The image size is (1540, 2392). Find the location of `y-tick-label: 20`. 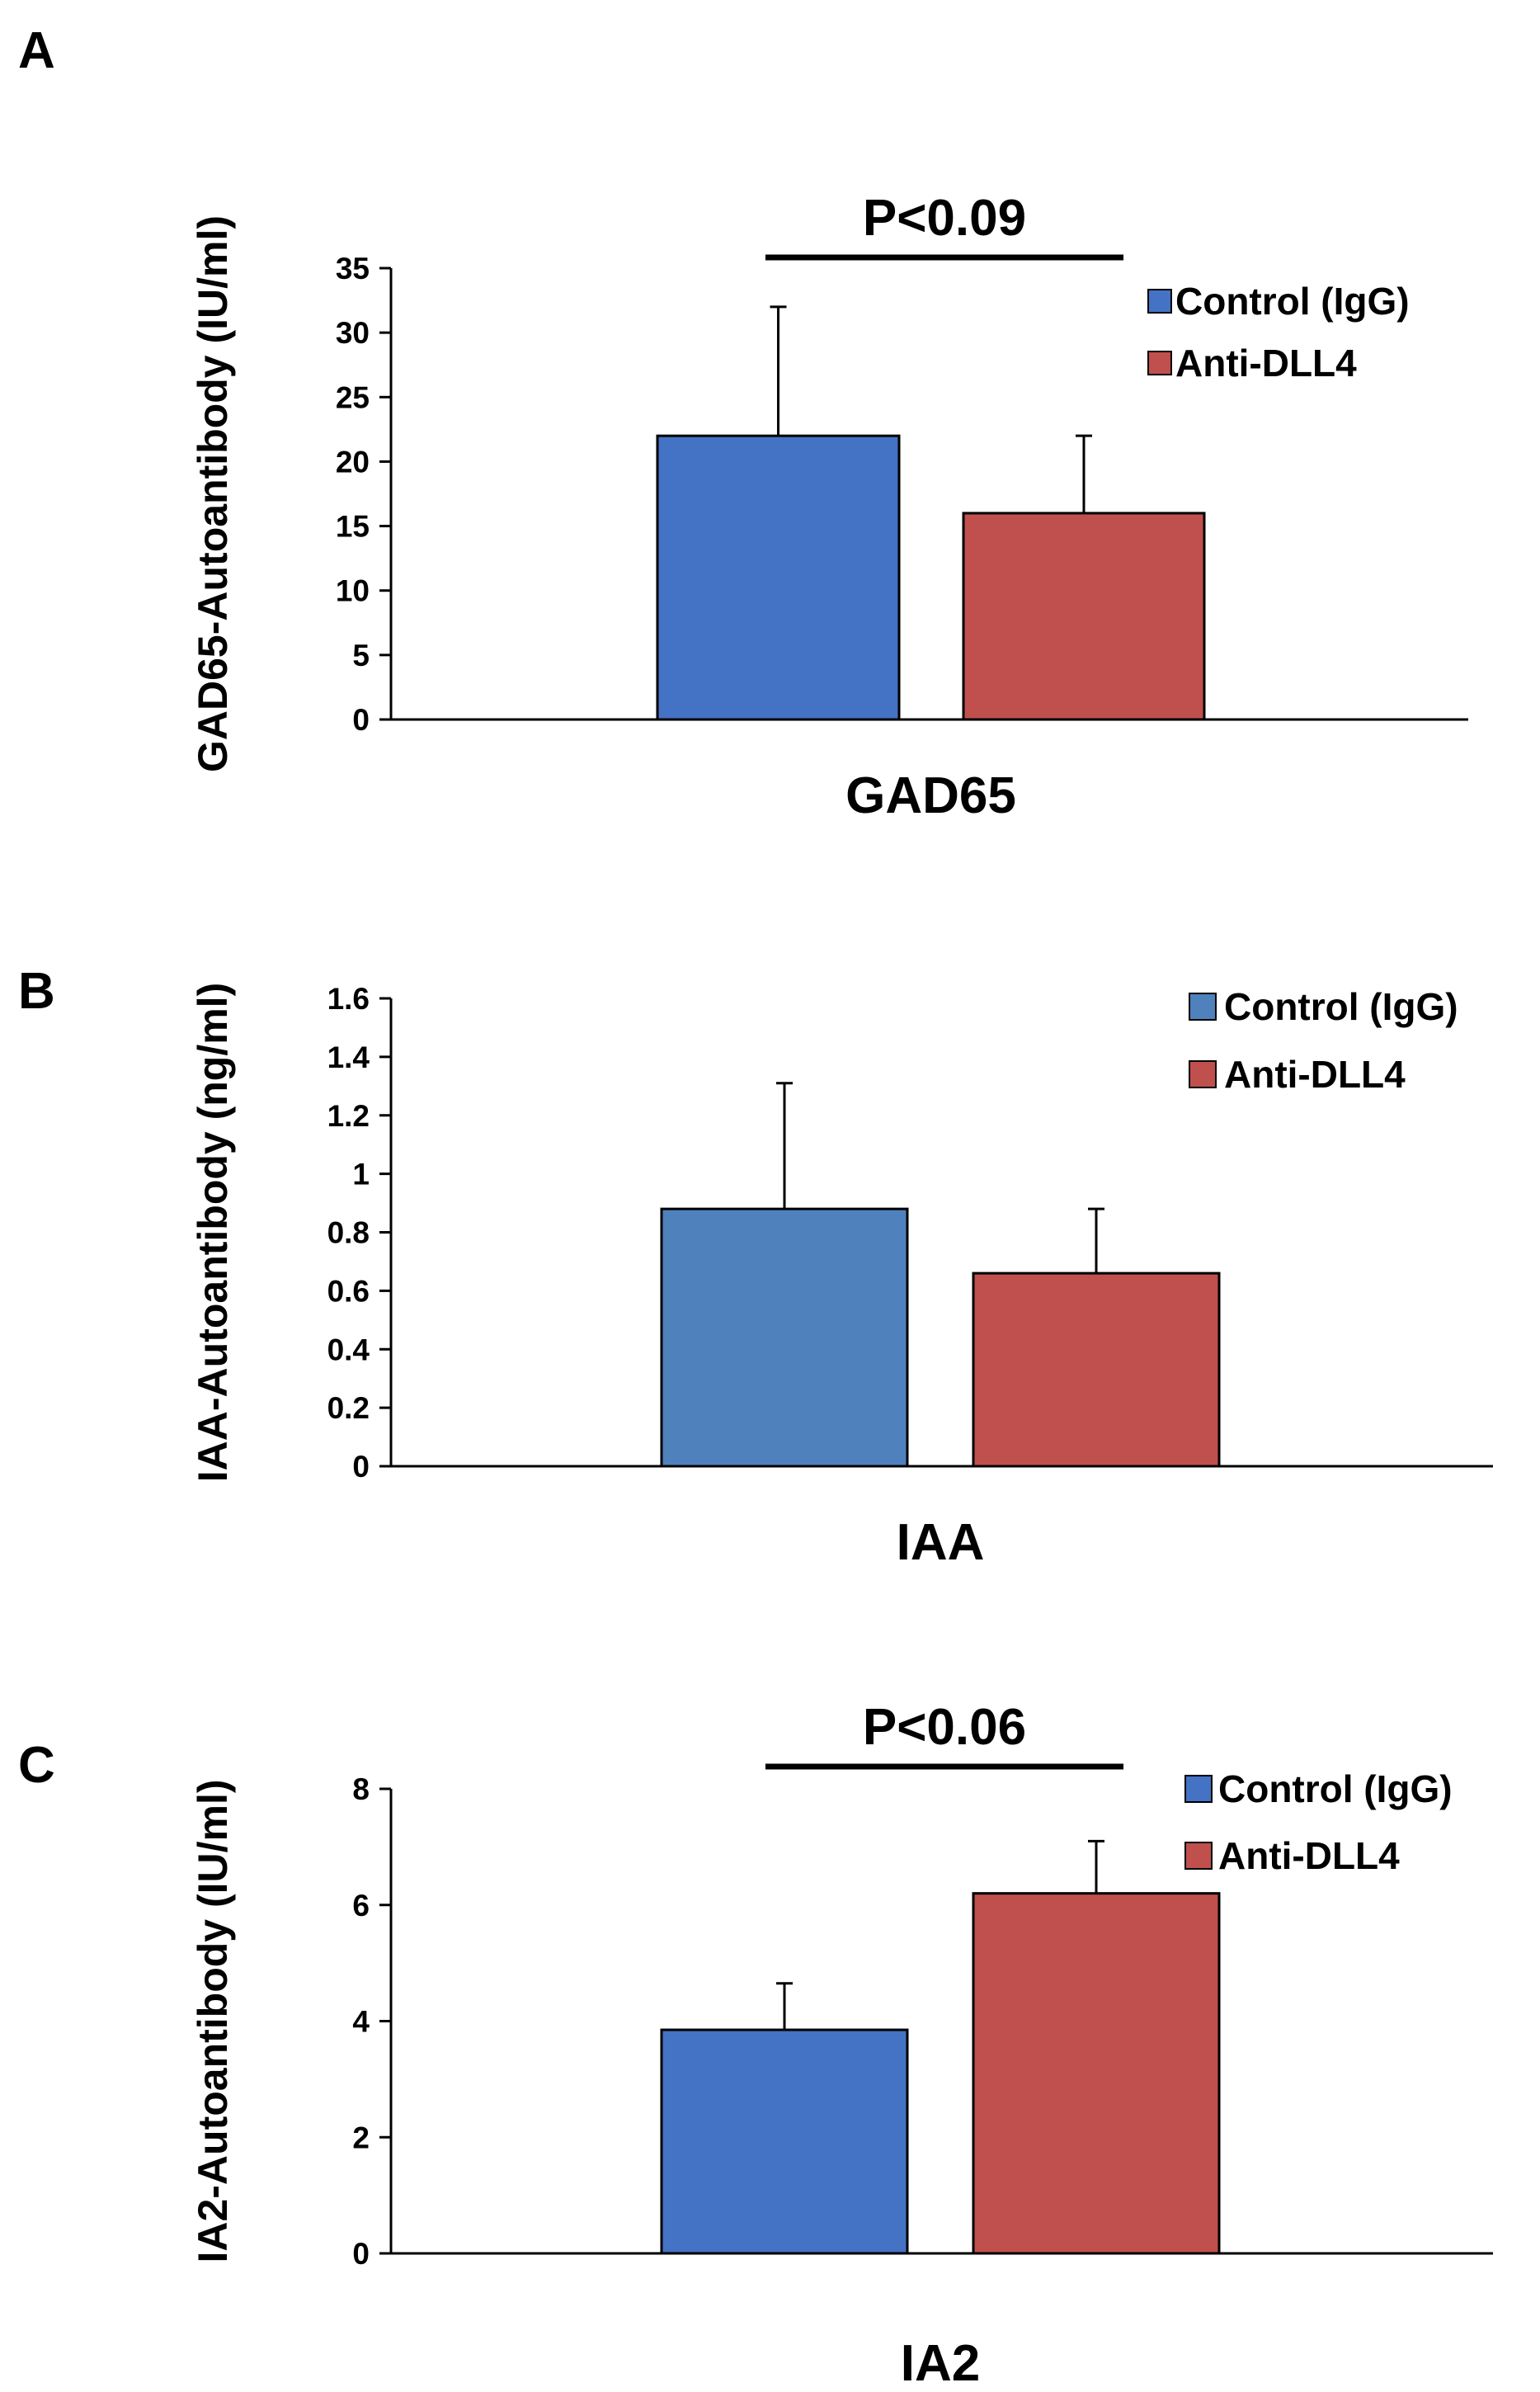

y-tick-label: 20 is located at coordinates (353, 462).